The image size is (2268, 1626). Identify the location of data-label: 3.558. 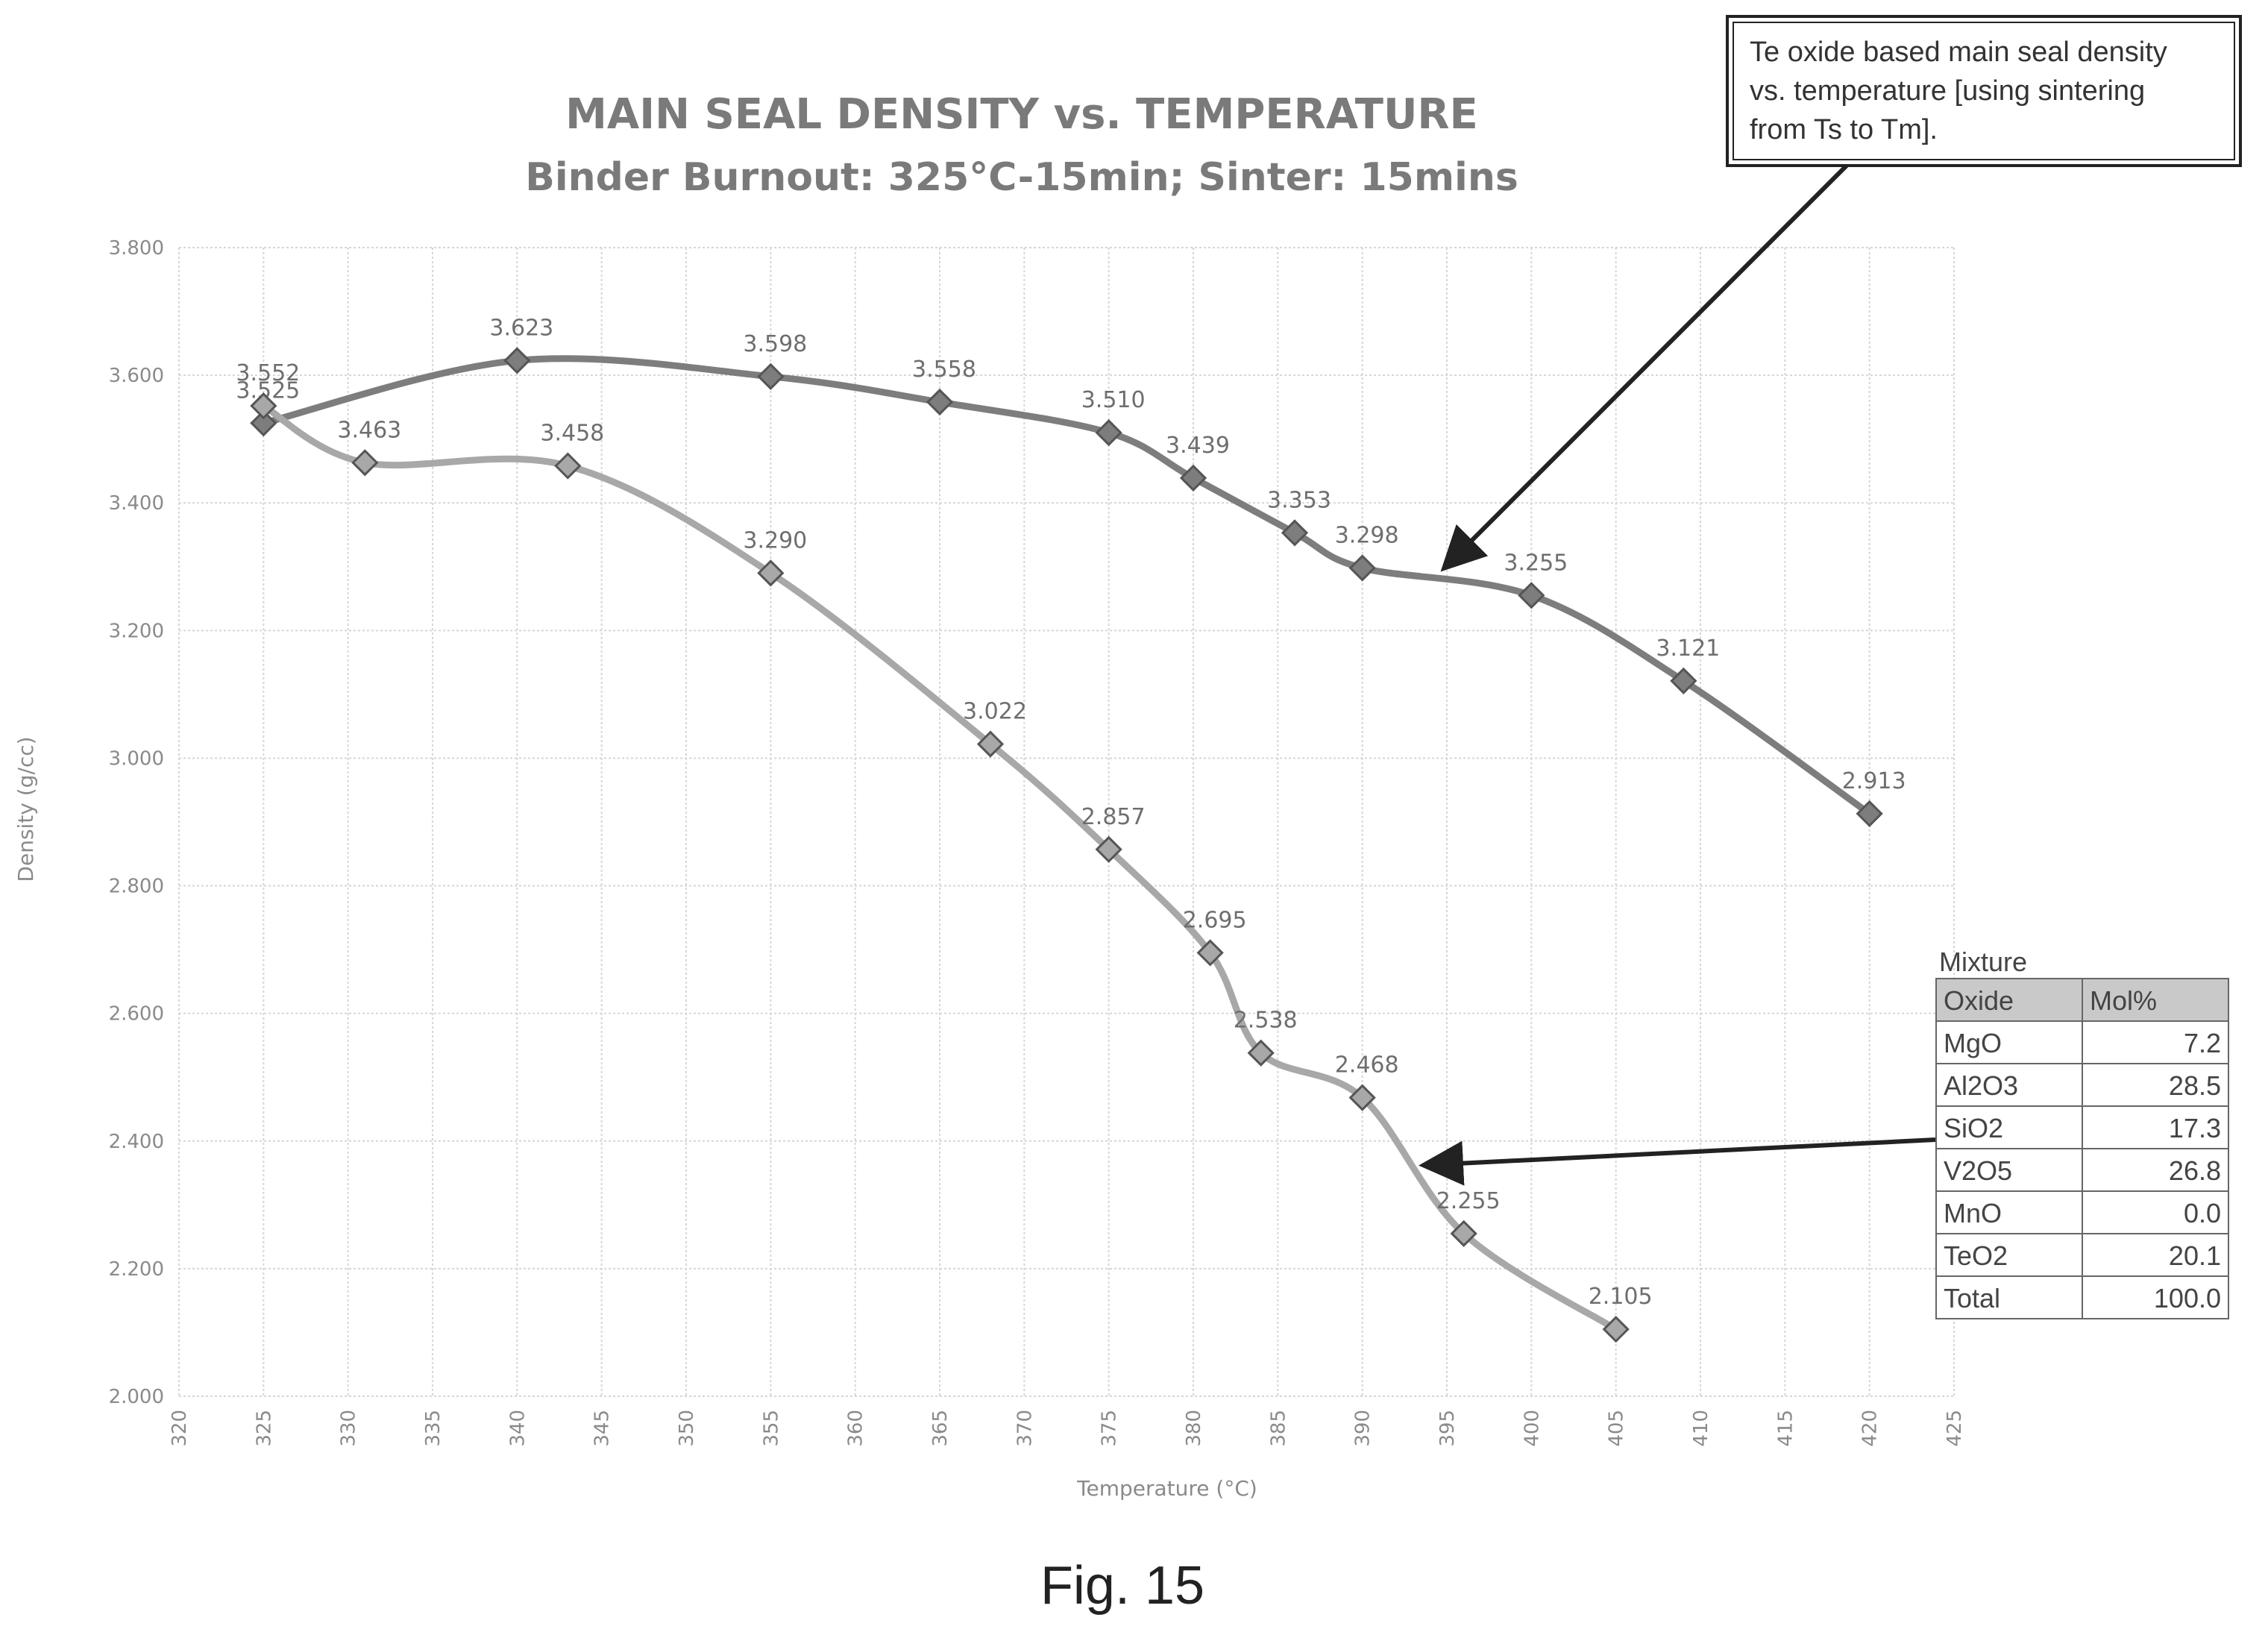
(944, 370).